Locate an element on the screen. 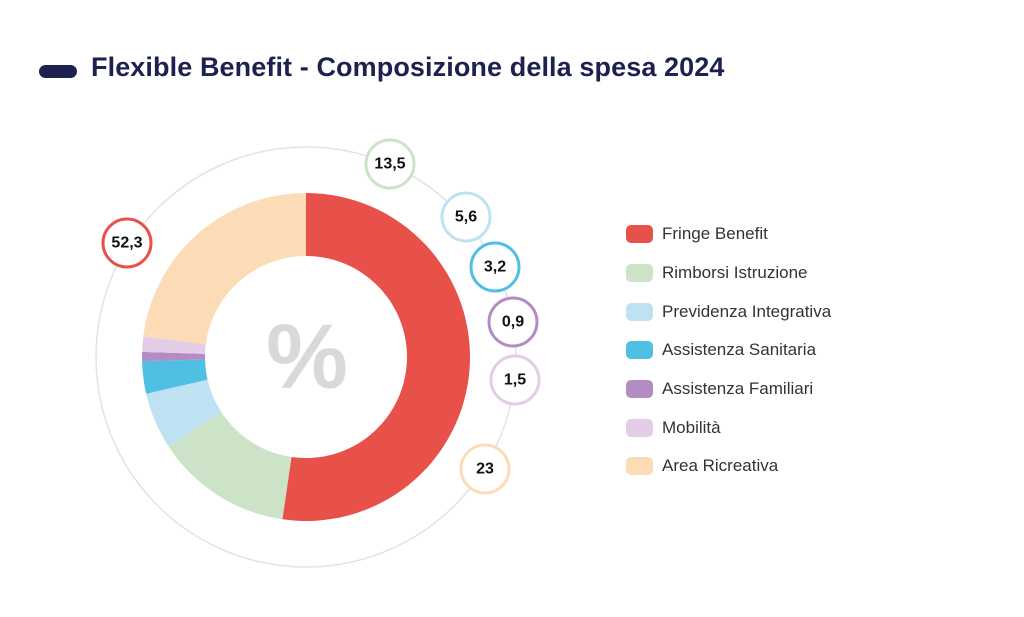  value-label: 13,5 is located at coordinates (389, 164).